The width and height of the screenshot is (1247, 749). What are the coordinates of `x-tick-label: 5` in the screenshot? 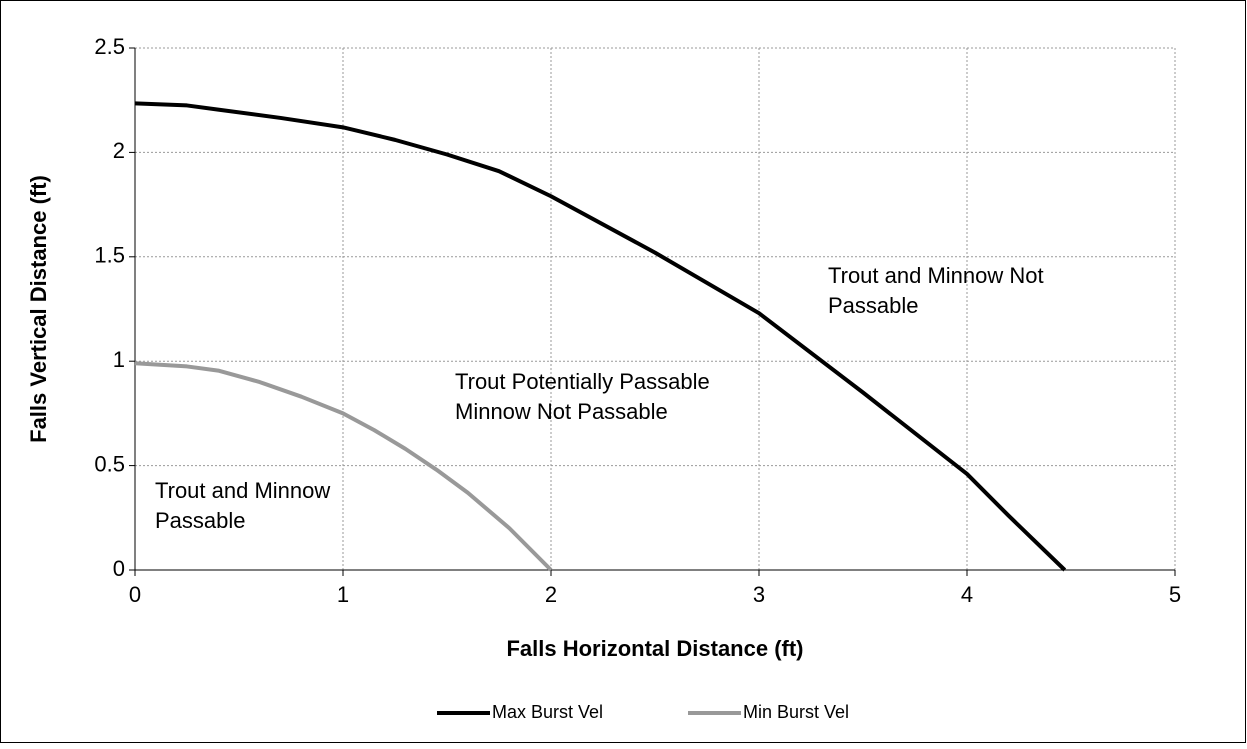 It's located at (1175, 594).